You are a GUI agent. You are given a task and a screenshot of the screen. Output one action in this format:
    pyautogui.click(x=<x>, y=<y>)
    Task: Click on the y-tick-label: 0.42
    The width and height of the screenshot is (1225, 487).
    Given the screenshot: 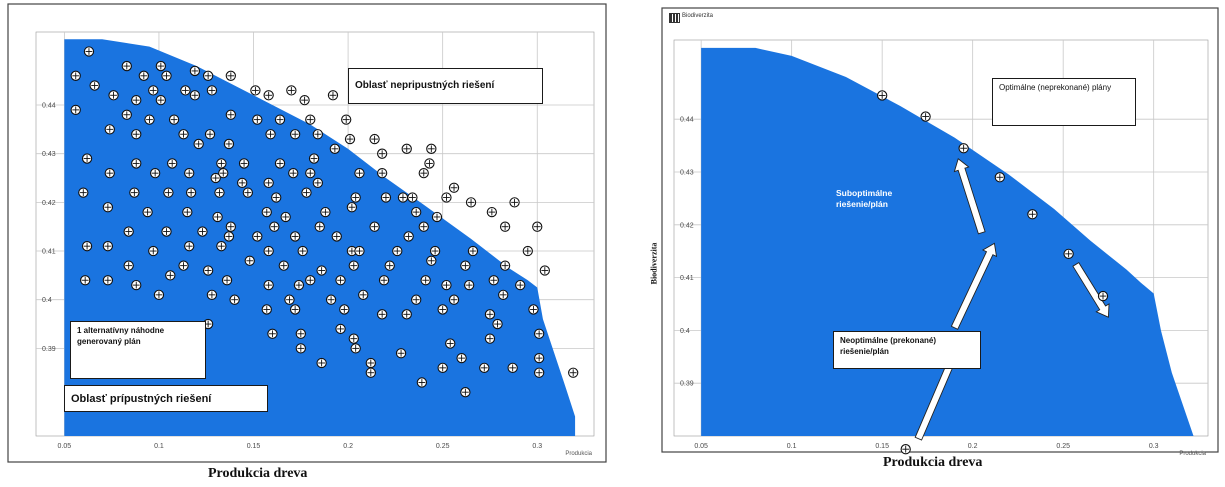 What is the action you would take?
    pyautogui.click(x=687, y=225)
    